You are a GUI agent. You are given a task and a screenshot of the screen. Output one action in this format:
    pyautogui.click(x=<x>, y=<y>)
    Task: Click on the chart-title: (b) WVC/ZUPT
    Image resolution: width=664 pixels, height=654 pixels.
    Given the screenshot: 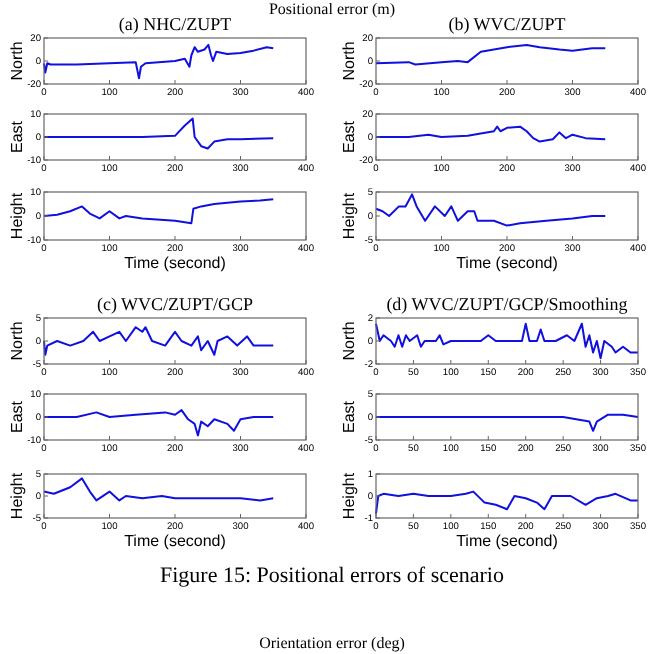 What is the action you would take?
    pyautogui.click(x=507, y=24)
    